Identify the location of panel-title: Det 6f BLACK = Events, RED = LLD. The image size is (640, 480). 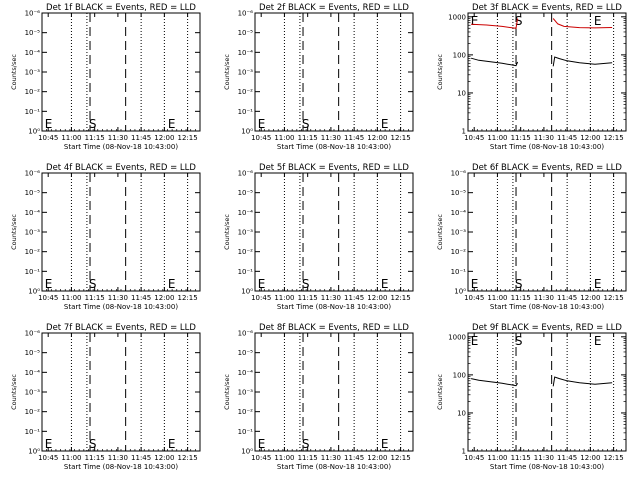
(547, 168).